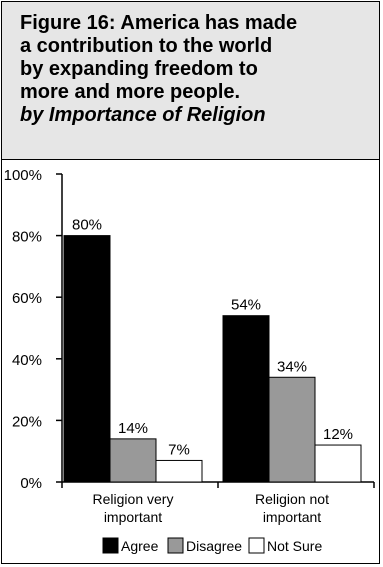 Image resolution: width=383 pixels, height=567 pixels. Describe the element at coordinates (179, 449) in the screenshot. I see `data-label: 7%` at that location.